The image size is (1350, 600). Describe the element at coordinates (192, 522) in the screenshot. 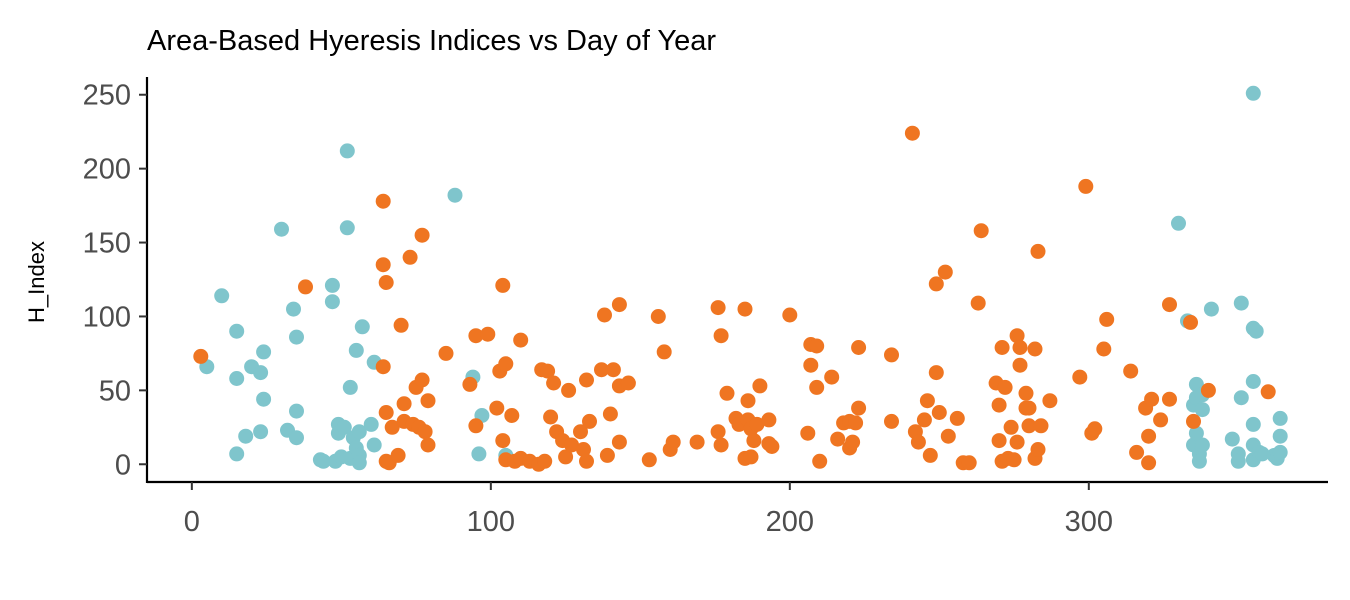

I see `x-tick-label: 0` at that location.